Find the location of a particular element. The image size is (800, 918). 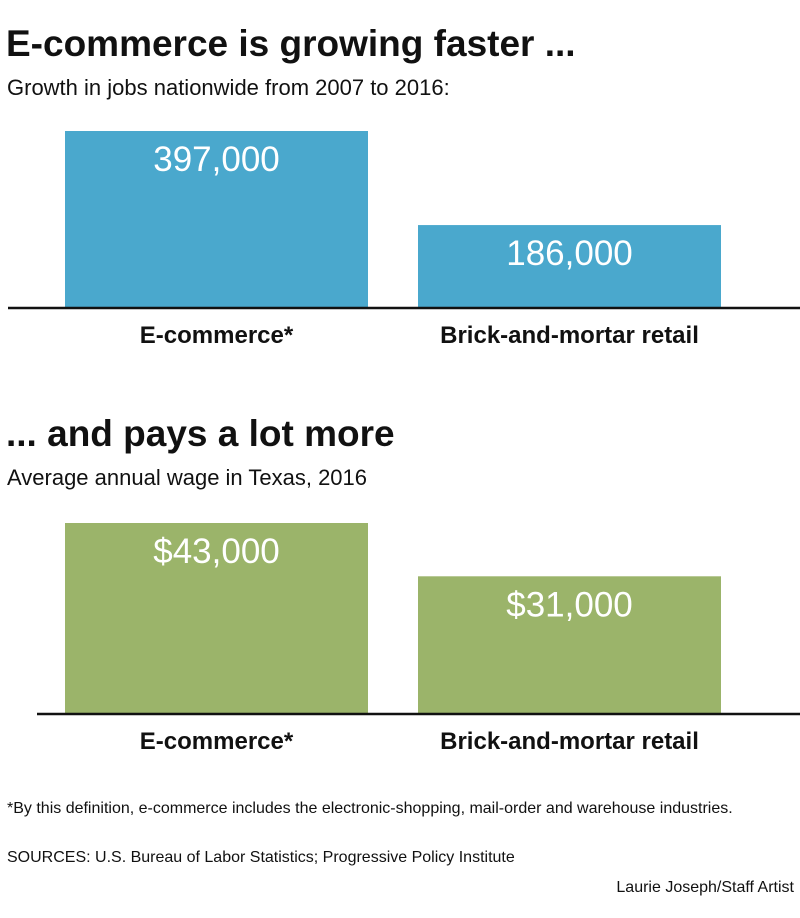

chart-2-bar-e-commerce is located at coordinates (216, 618).